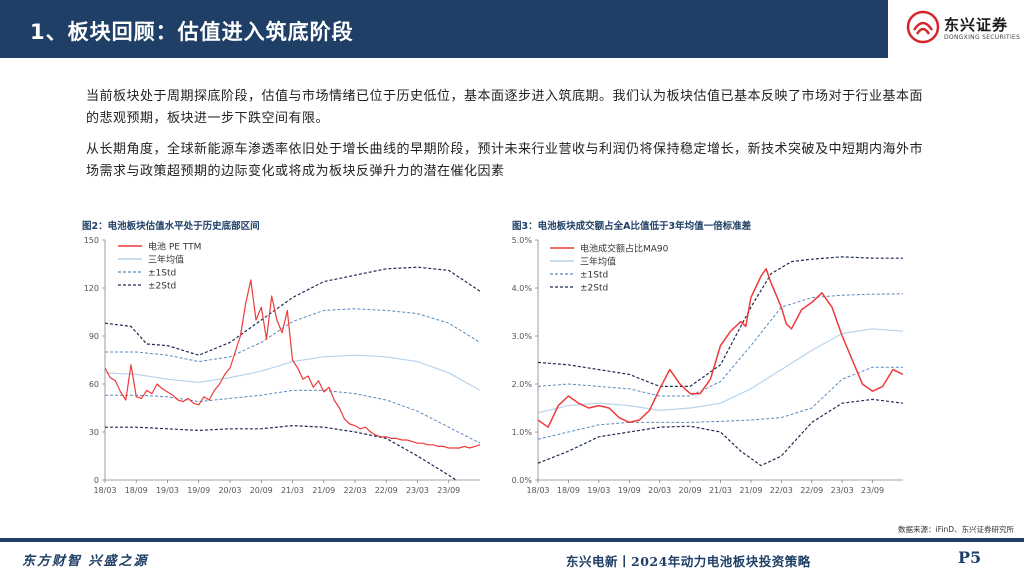  Describe the element at coordinates (94, 336) in the screenshot. I see `y-tick-label: 90` at that location.